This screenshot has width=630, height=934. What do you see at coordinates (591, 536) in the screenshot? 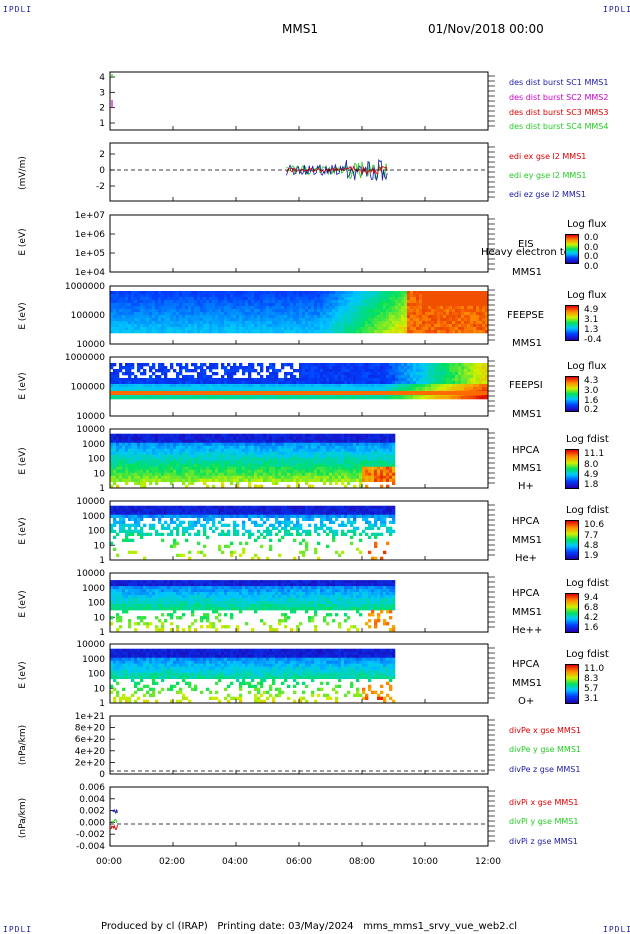
I see `cb-tick: 7.7` at bounding box center [591, 536].